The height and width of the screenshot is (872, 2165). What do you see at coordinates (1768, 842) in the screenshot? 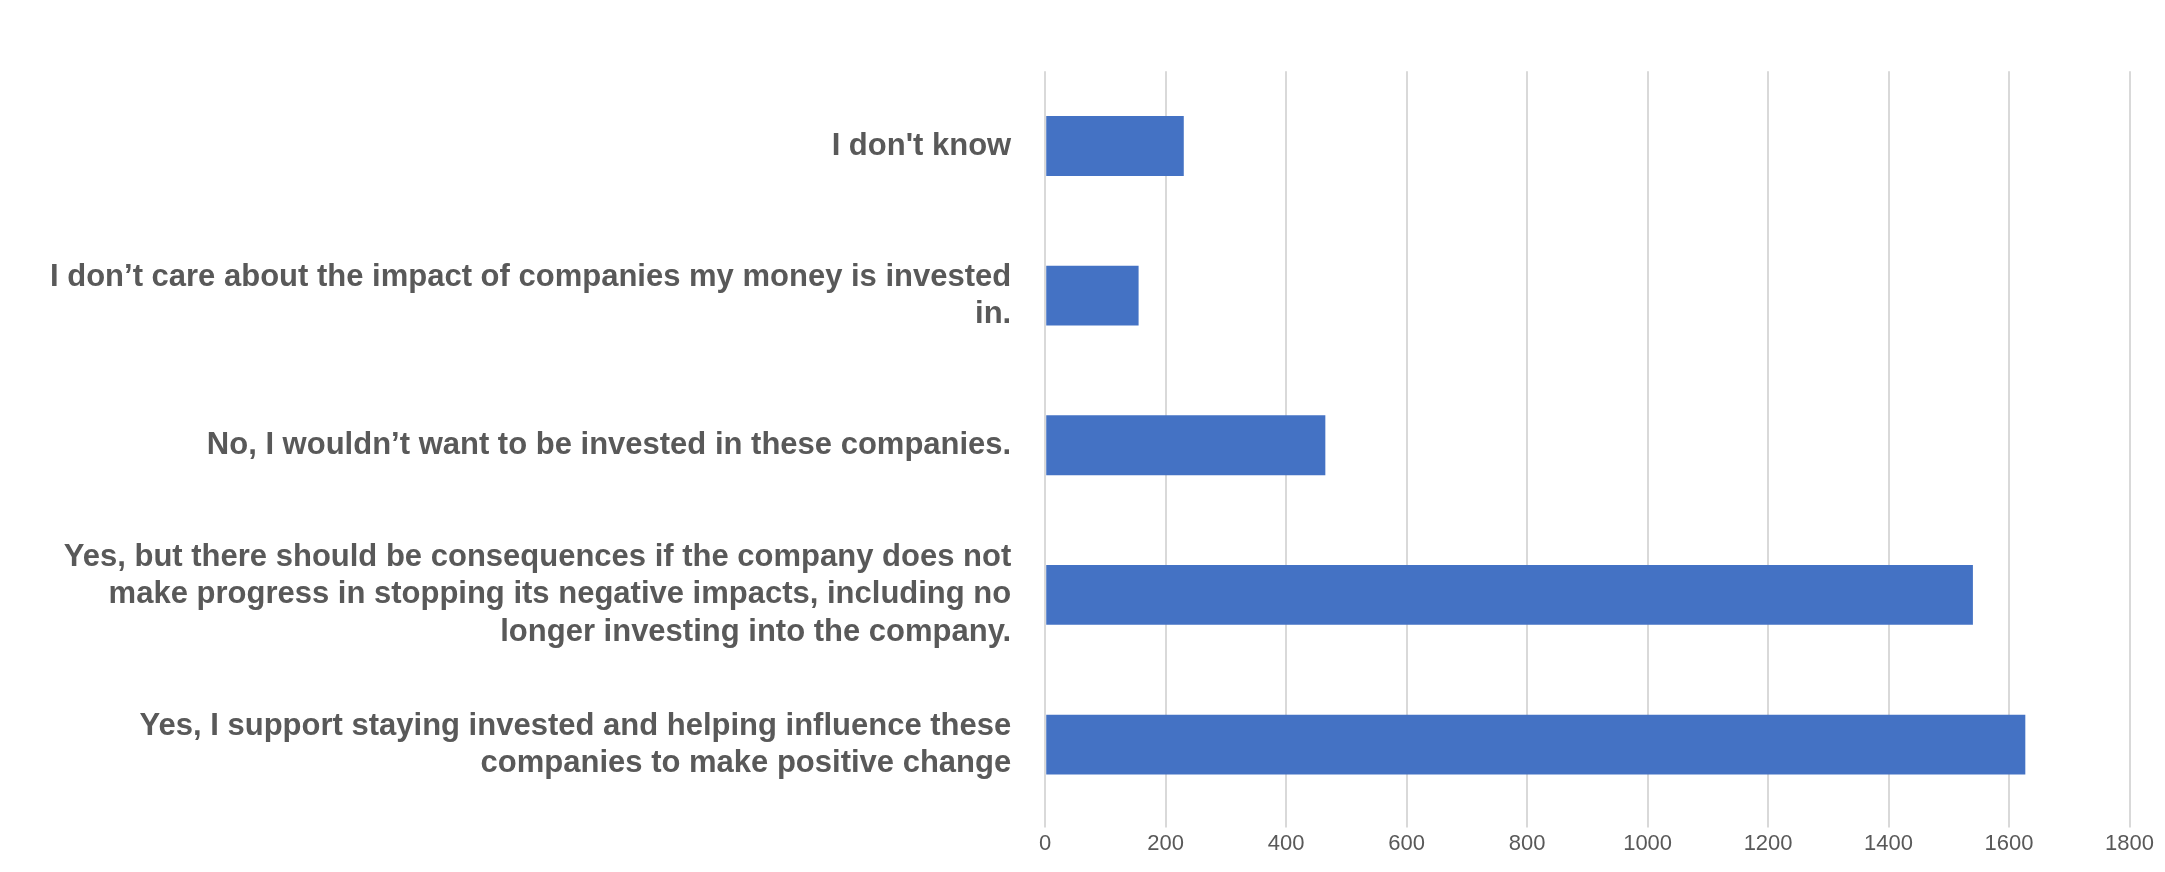
I see `x-tick-label: 1200` at bounding box center [1768, 842].